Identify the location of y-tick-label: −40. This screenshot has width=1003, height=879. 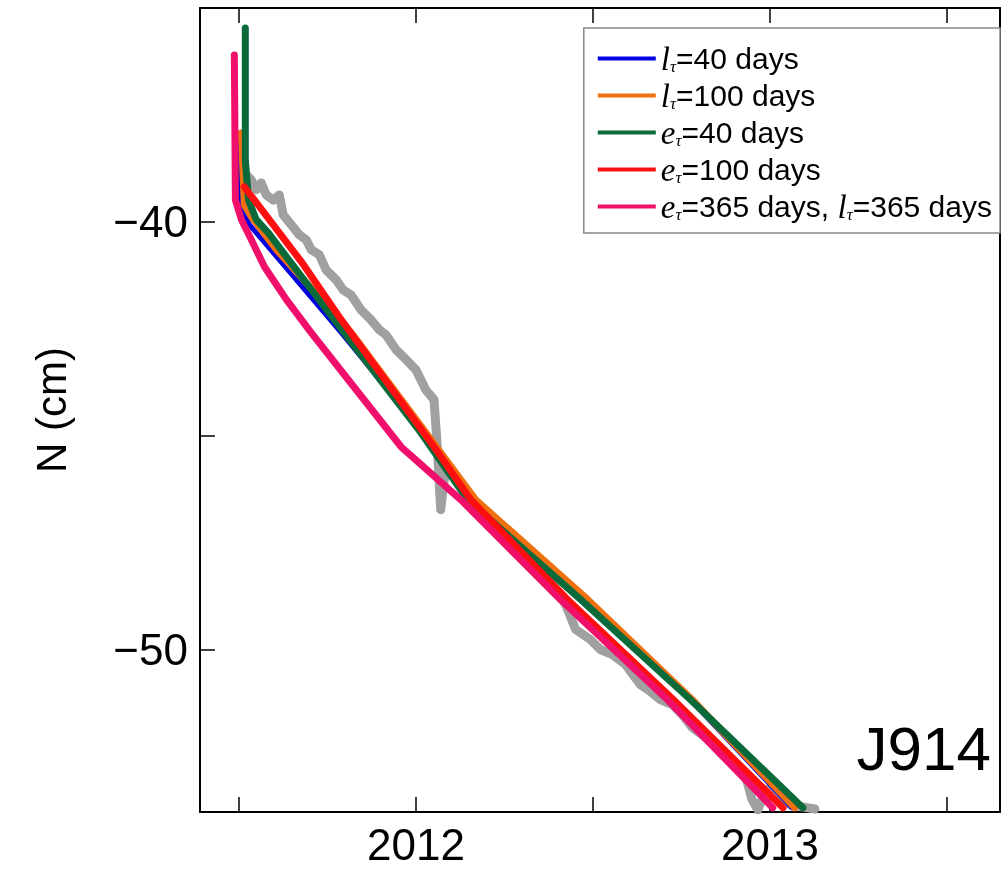
(150, 222).